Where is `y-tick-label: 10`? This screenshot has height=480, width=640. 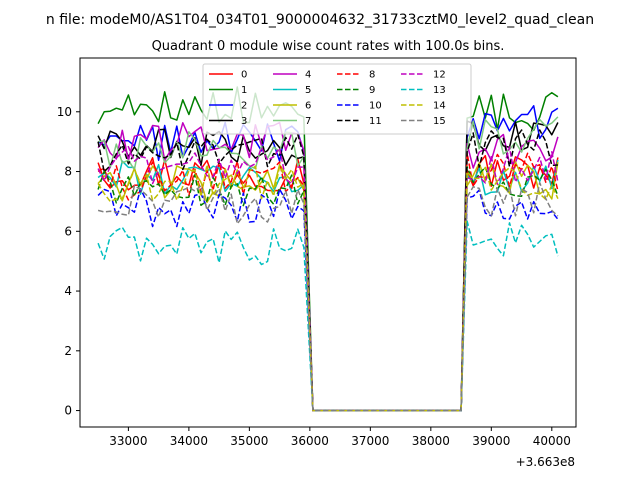
y-tick-label: 10 is located at coordinates (64, 112).